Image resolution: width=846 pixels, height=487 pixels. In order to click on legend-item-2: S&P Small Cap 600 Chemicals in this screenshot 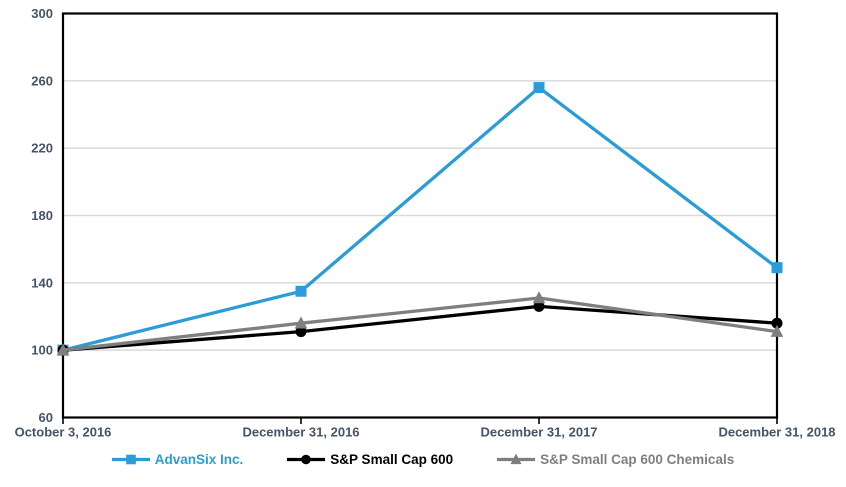, I will do `click(615, 459)`.